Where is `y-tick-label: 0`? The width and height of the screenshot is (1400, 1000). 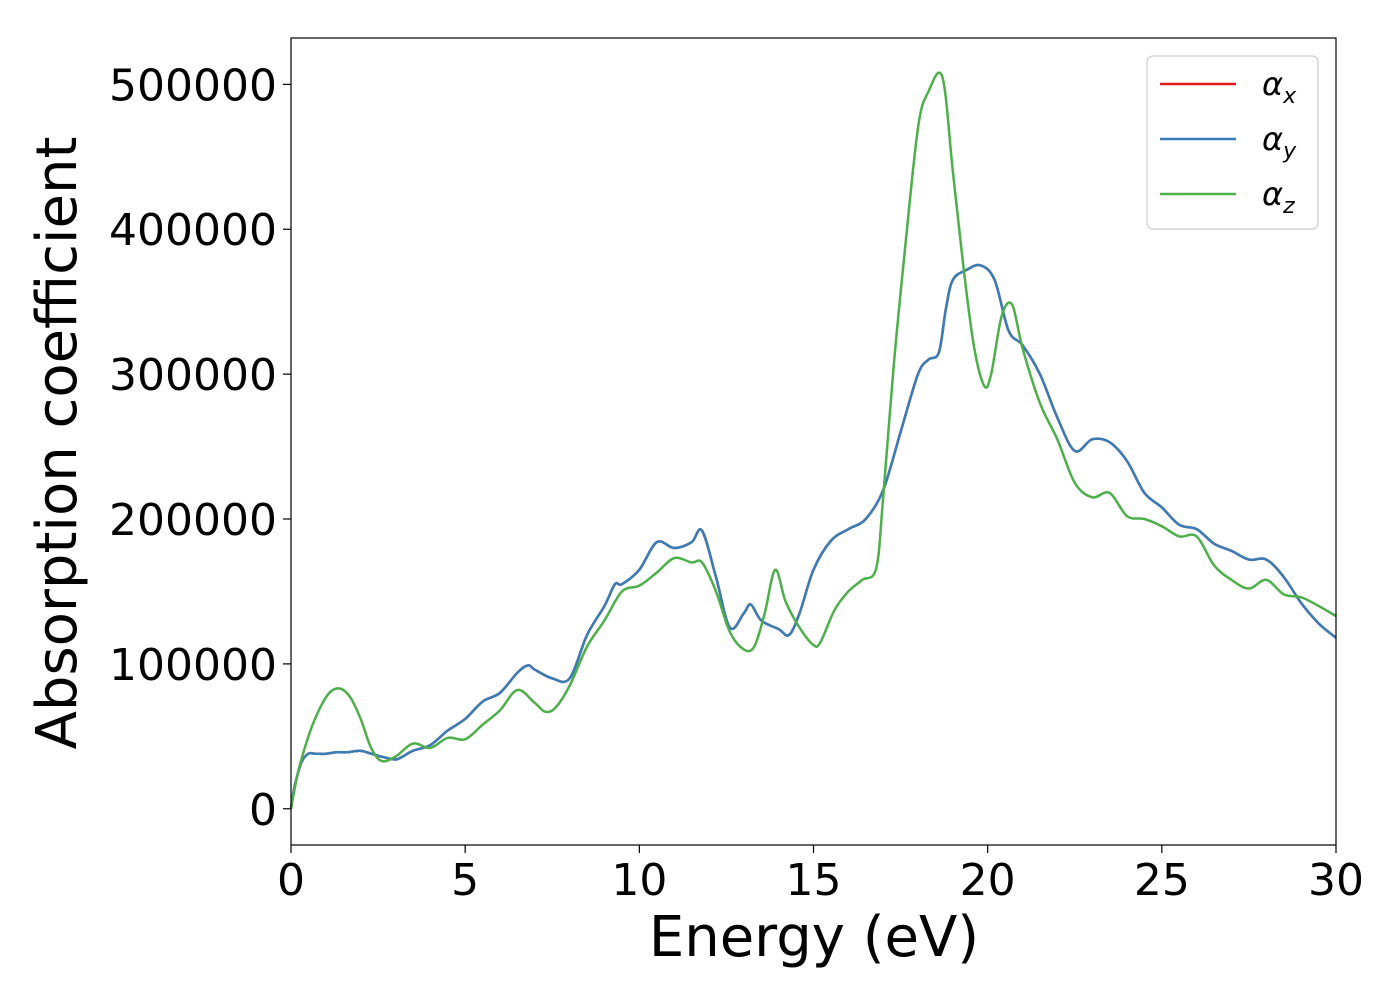 y-tick-label: 0 is located at coordinates (263, 810).